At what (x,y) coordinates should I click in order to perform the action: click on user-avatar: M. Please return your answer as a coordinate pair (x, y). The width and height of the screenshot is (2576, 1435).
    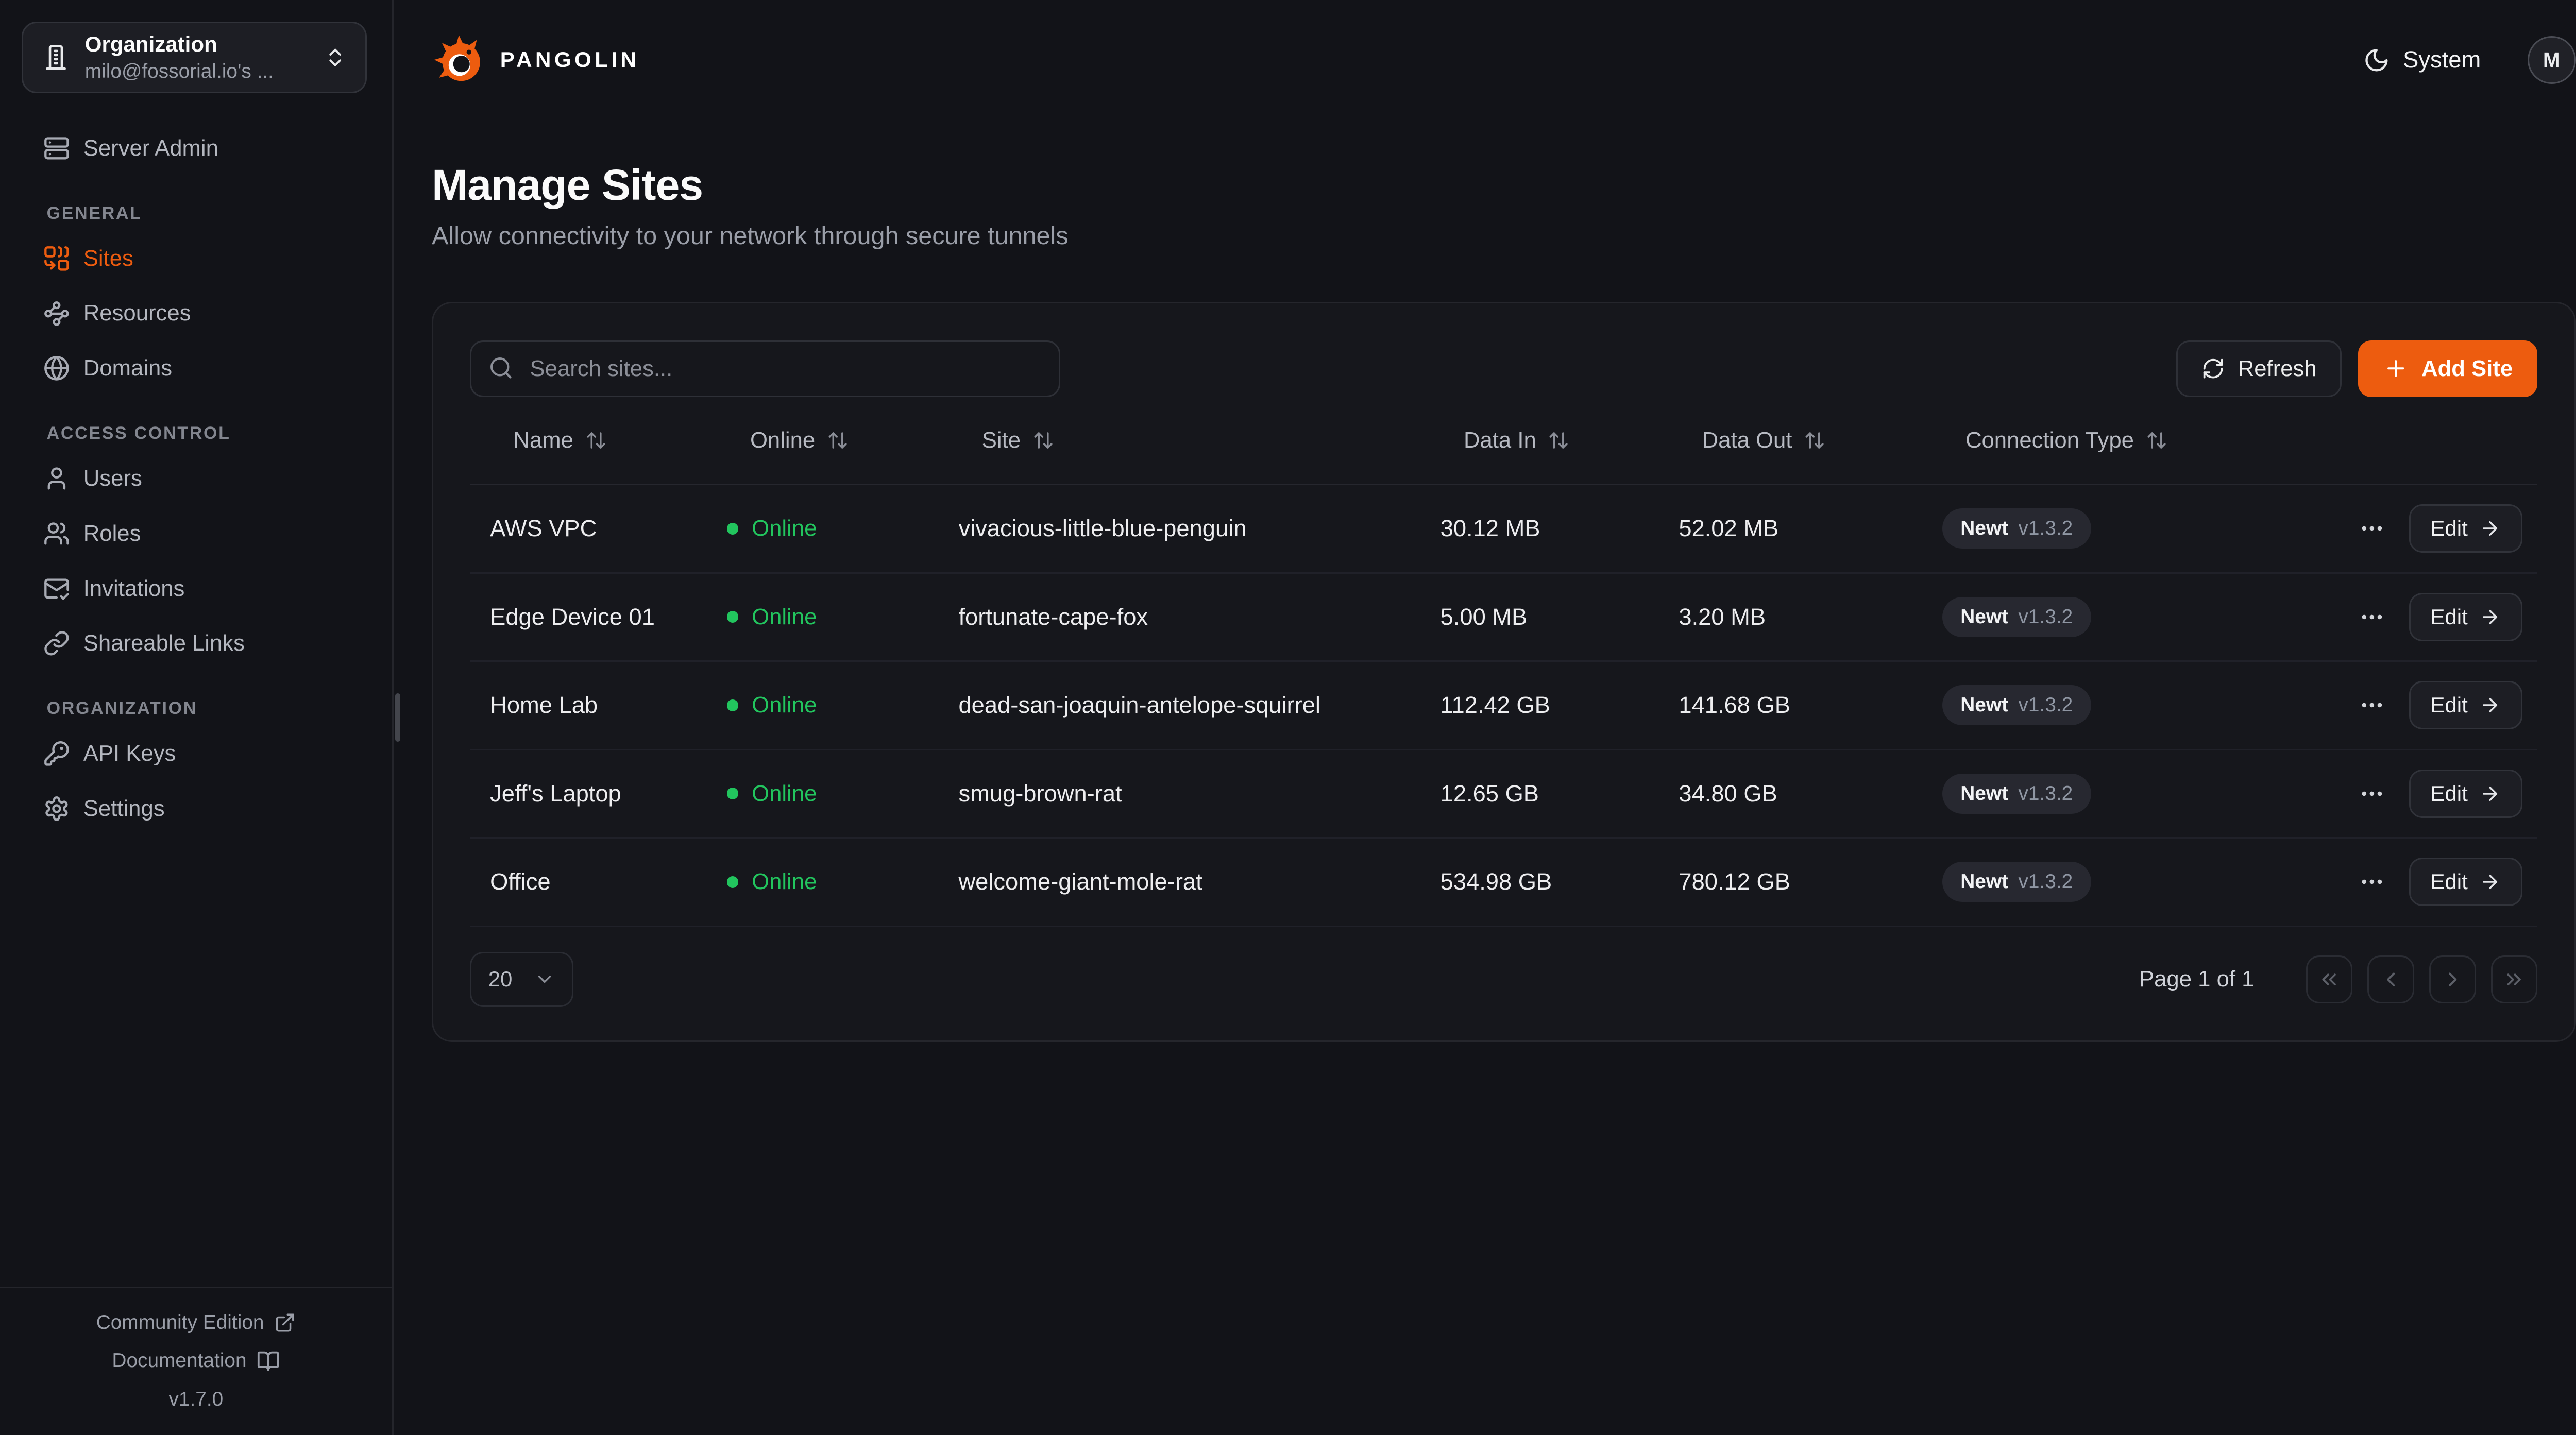
    Looking at the image, I should click on (2551, 60).